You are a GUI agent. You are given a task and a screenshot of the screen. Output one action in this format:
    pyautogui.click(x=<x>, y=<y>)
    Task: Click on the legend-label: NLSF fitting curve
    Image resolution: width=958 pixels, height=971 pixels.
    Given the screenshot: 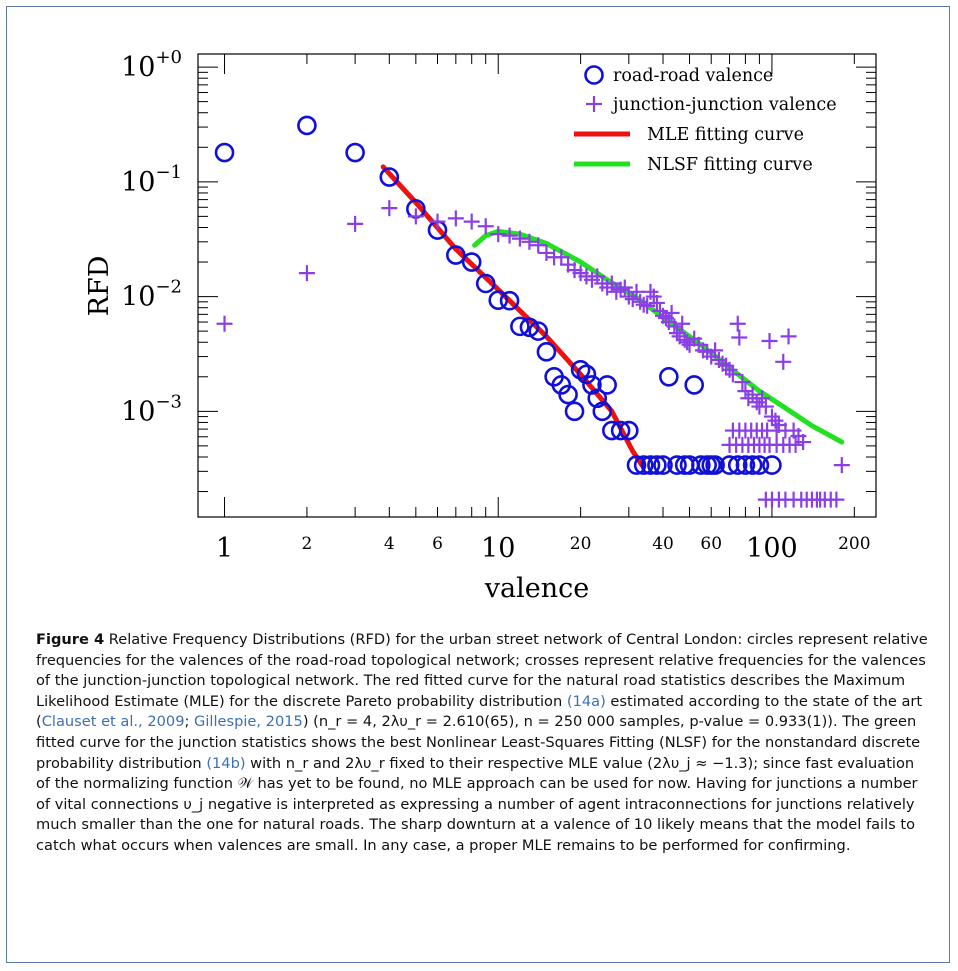 What is the action you would take?
    pyautogui.click(x=730, y=165)
    